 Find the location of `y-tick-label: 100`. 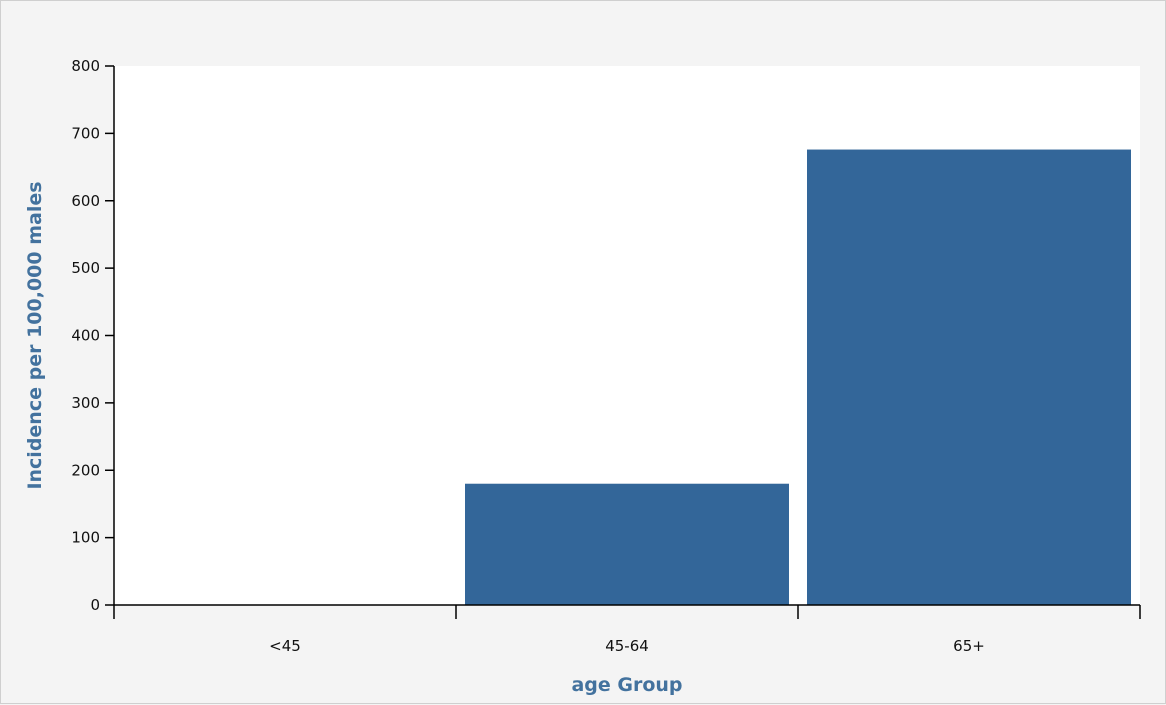

y-tick-label: 100 is located at coordinates (85, 538).